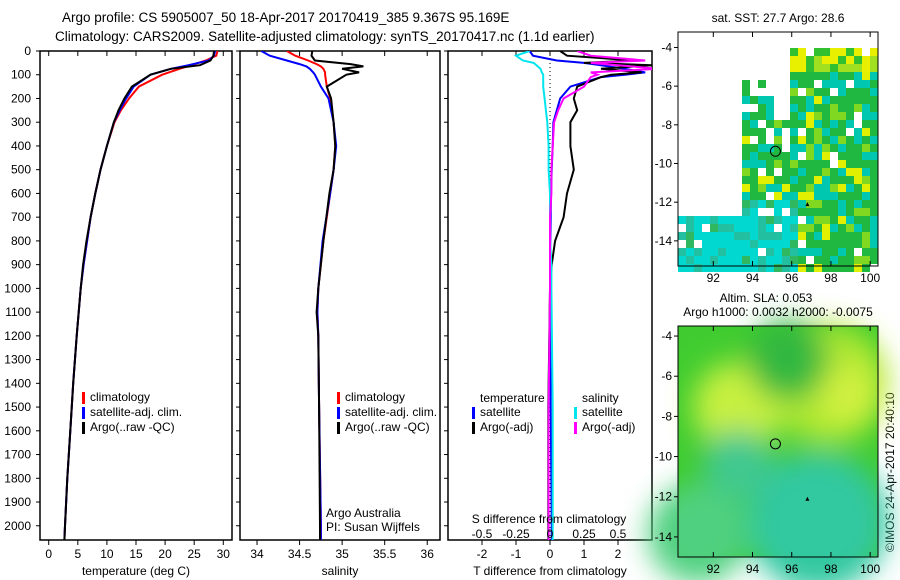 The height and width of the screenshot is (580, 900). Describe the element at coordinates (21, 146) in the screenshot. I see `y-tick-label: 400` at that location.